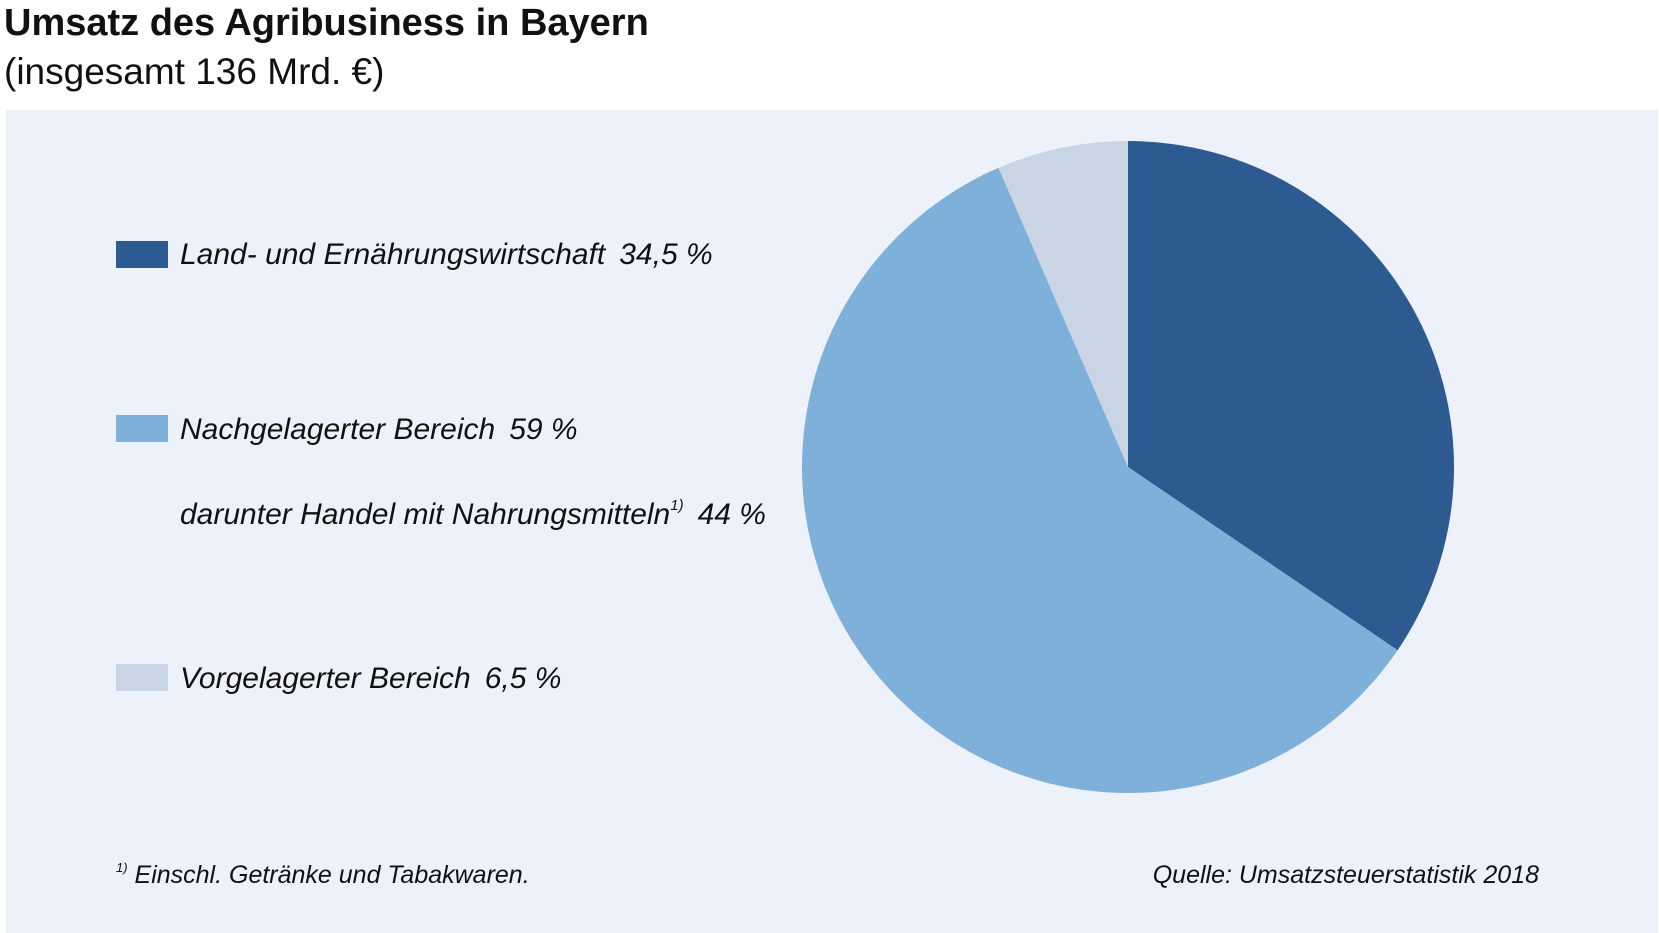 This screenshot has height=933, width=1659. What do you see at coordinates (142, 677) in the screenshot?
I see `legend-swatch-vorgelagert` at bounding box center [142, 677].